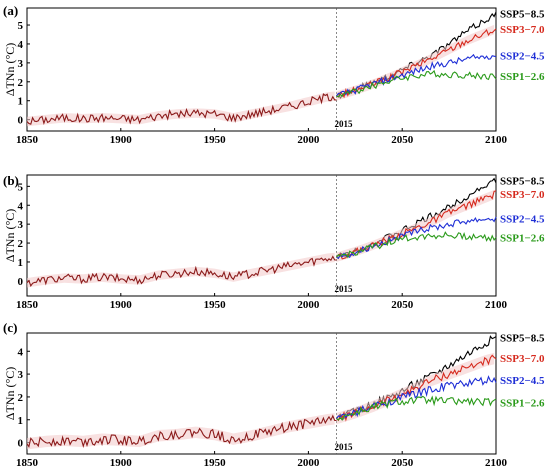  I want to click on panel-label: (c), so click(10, 327).